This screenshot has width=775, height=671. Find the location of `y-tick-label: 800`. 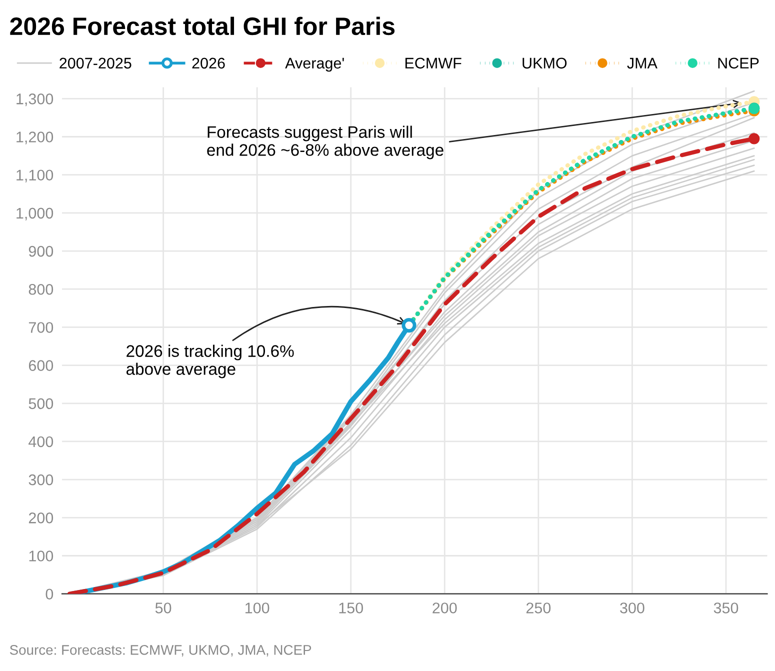

y-tick-label: 800 is located at coordinates (41, 289).